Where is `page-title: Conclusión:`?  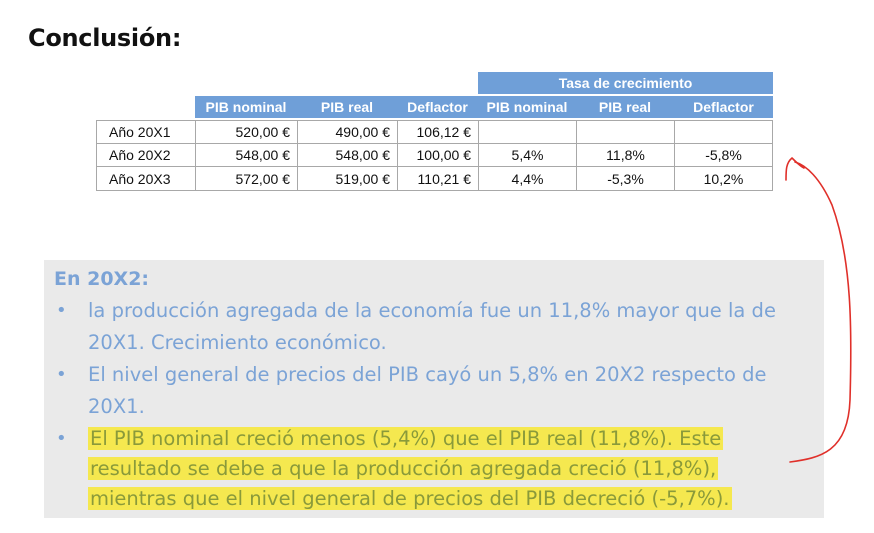
page-title: Conclusión: is located at coordinates (105, 38).